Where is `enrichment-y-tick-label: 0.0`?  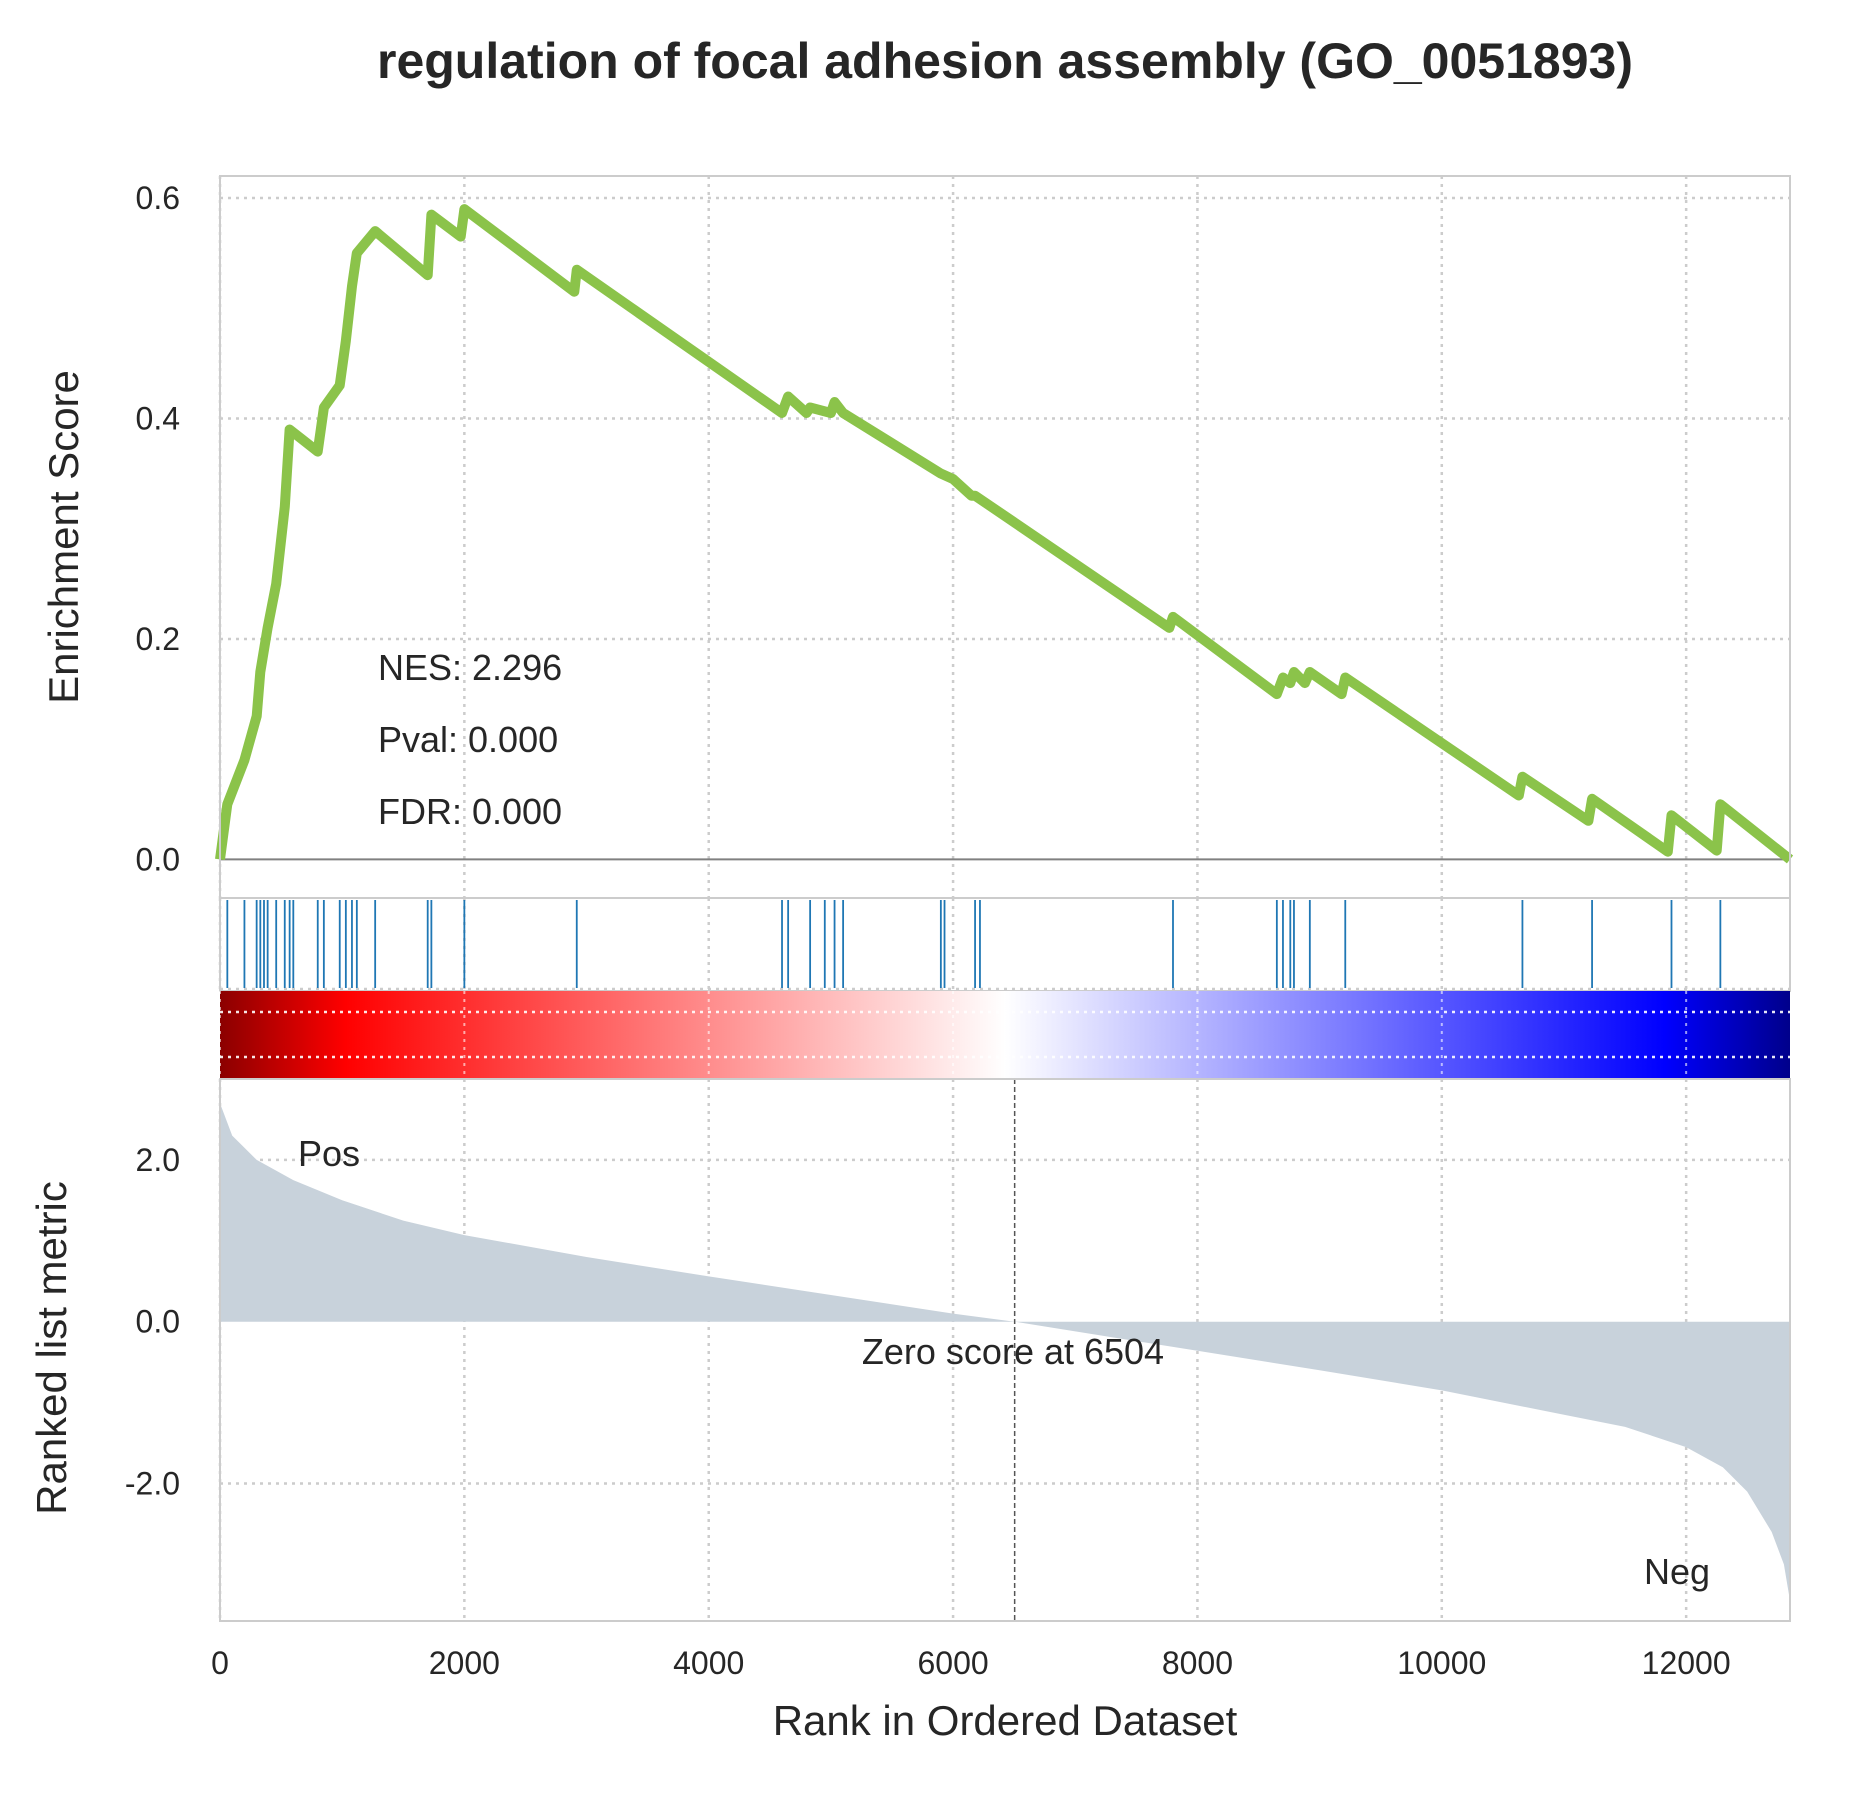 enrichment-y-tick-label: 0.0 is located at coordinates (158, 859).